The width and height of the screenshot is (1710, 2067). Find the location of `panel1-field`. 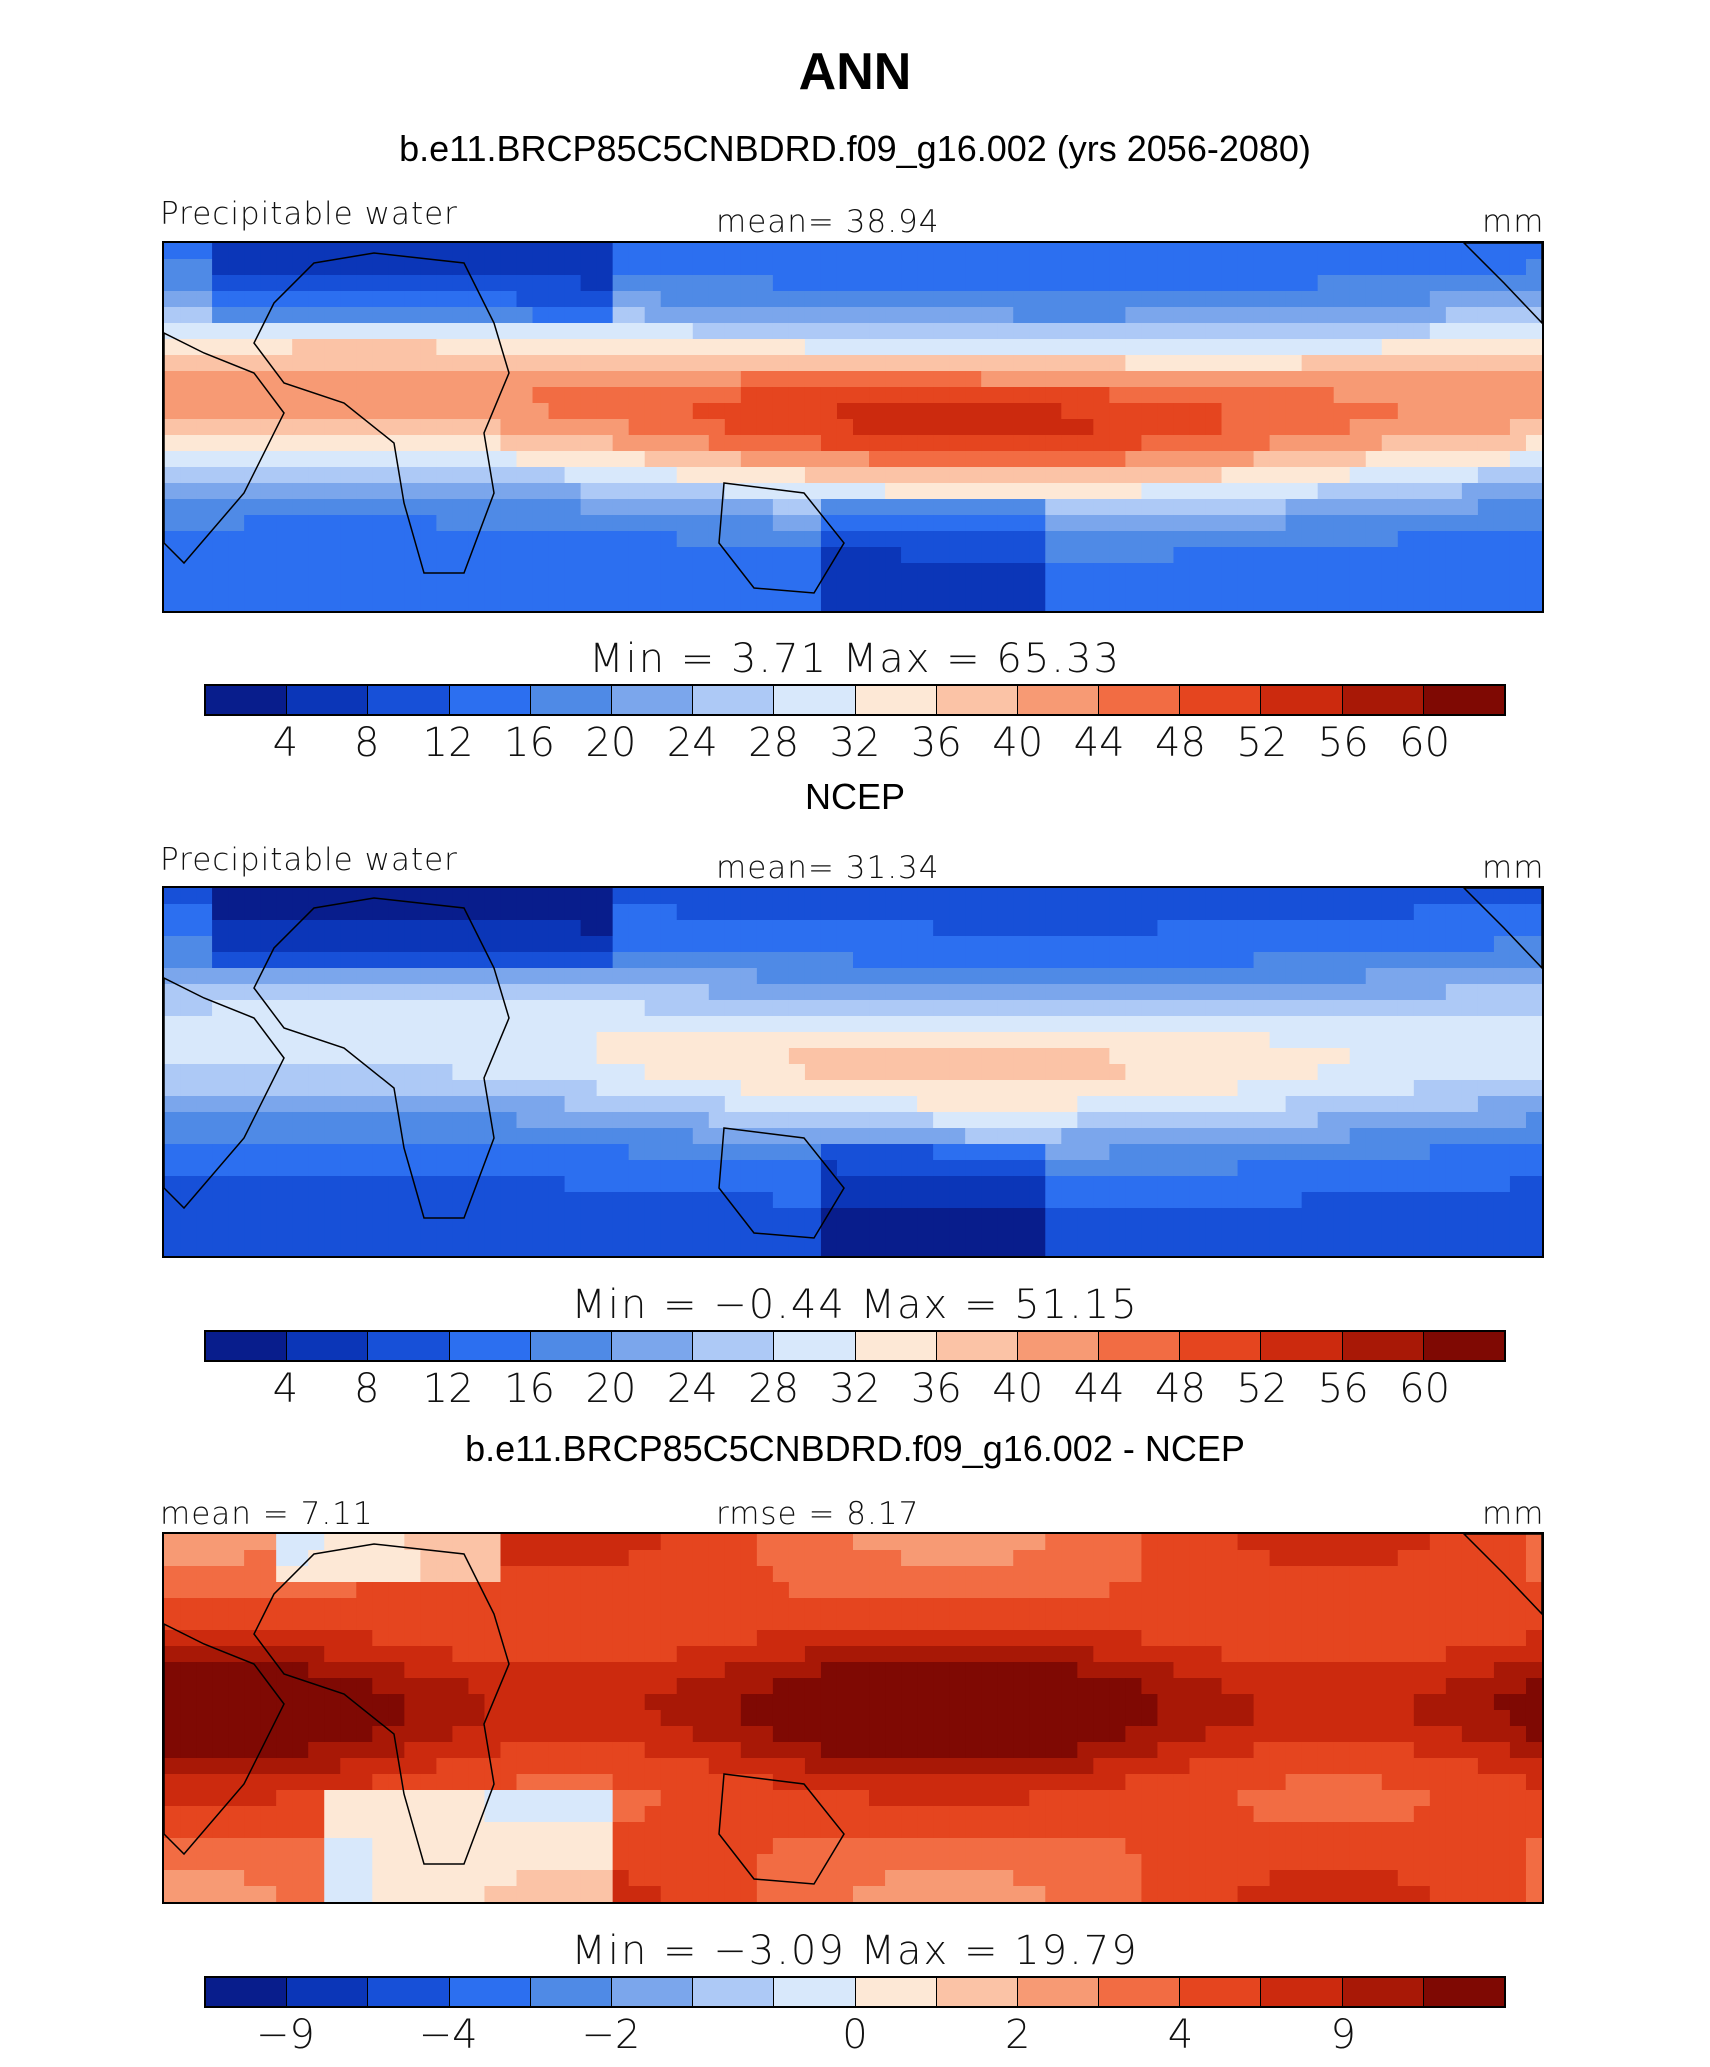

panel1-field is located at coordinates (853, 427).